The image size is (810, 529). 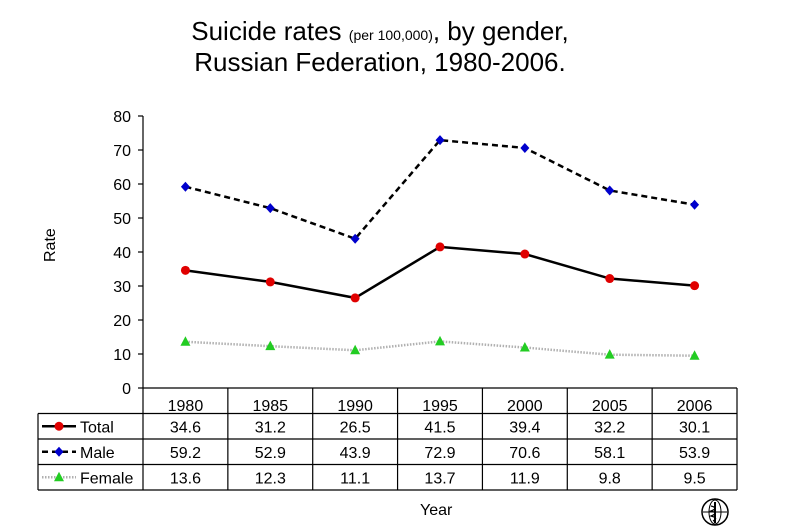 I want to click on legend-label-total: Total, so click(x=97, y=427).